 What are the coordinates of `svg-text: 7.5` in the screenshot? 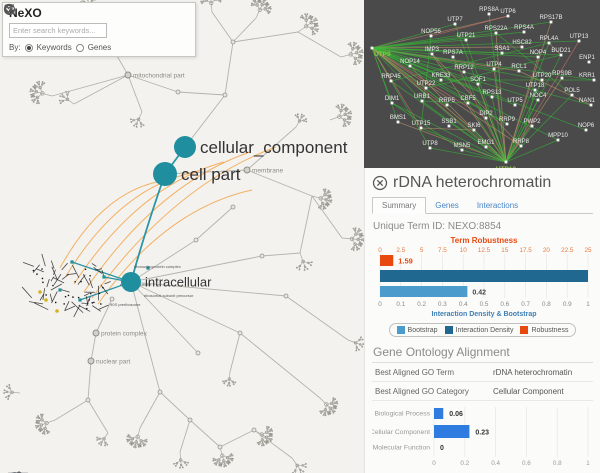 It's located at (442, 250).